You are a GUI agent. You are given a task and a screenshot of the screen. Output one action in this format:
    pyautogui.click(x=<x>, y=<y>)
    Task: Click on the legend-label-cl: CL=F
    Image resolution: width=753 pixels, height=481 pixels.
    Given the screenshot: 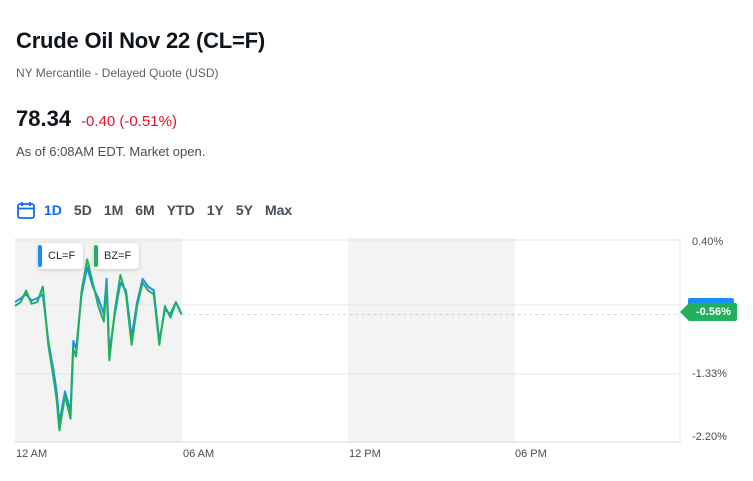 What is the action you would take?
    pyautogui.click(x=62, y=256)
    